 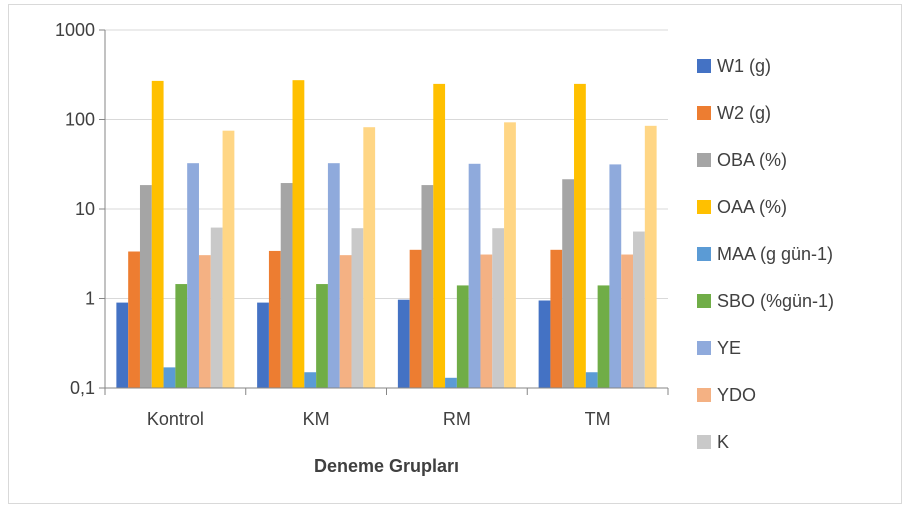 I want to click on legend-label: OAA (%), so click(x=752, y=207).